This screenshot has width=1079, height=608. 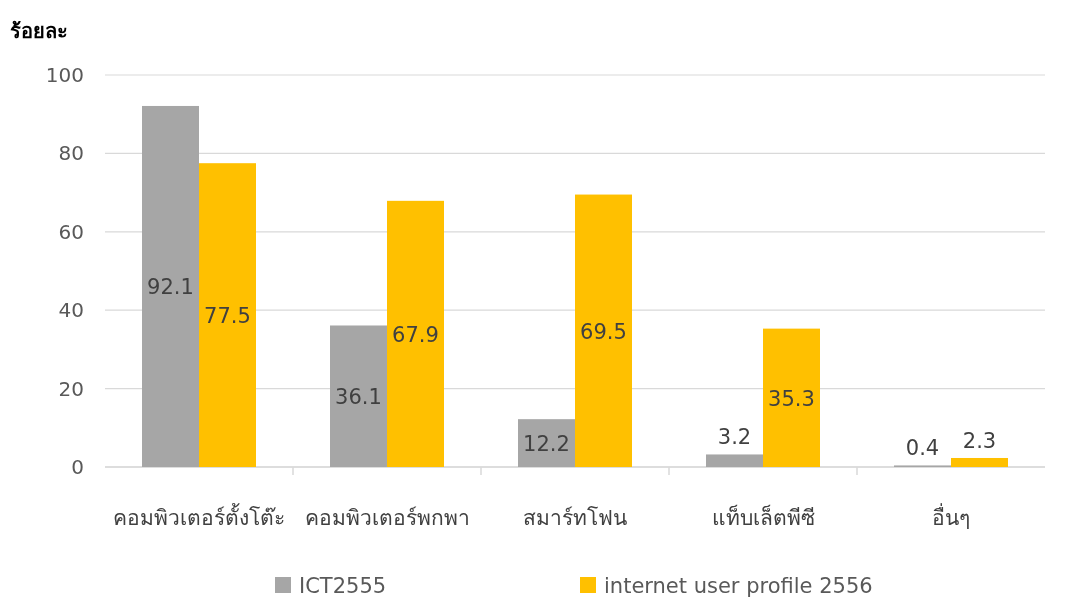 What do you see at coordinates (71, 388) in the screenshot?
I see `y-tick-label: 20` at bounding box center [71, 388].